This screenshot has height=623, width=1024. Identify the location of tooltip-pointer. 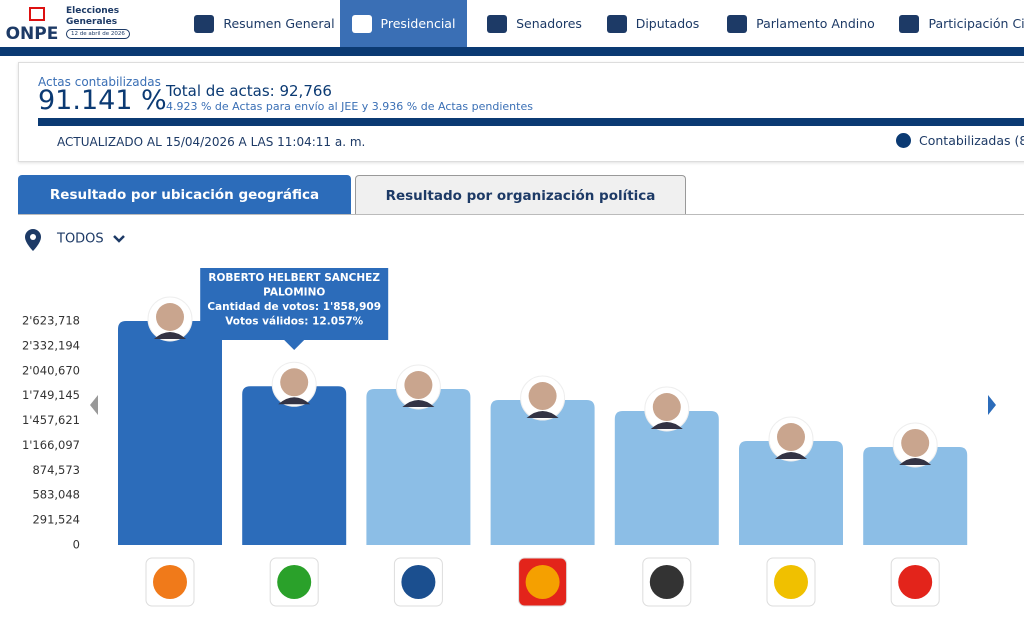
(294, 345).